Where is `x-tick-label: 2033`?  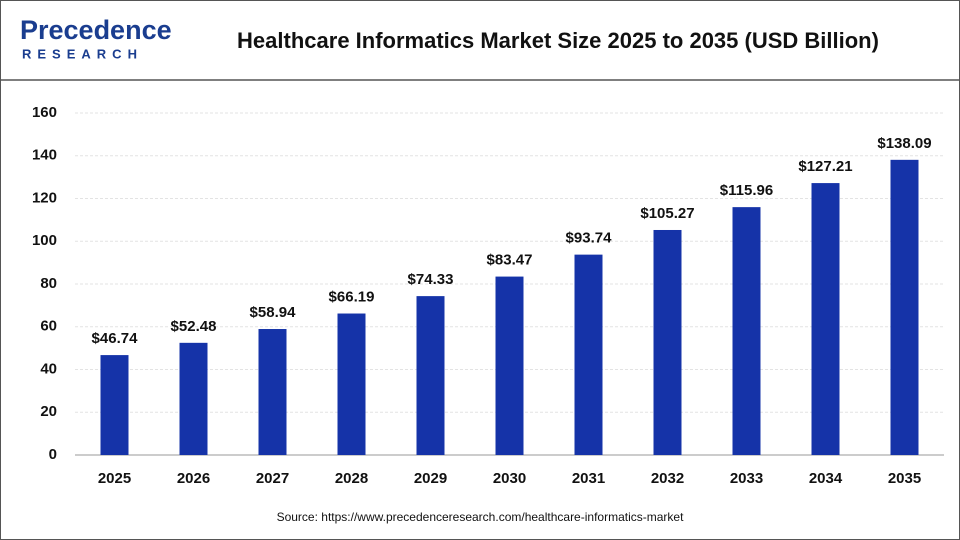
x-tick-label: 2033 is located at coordinates (746, 478).